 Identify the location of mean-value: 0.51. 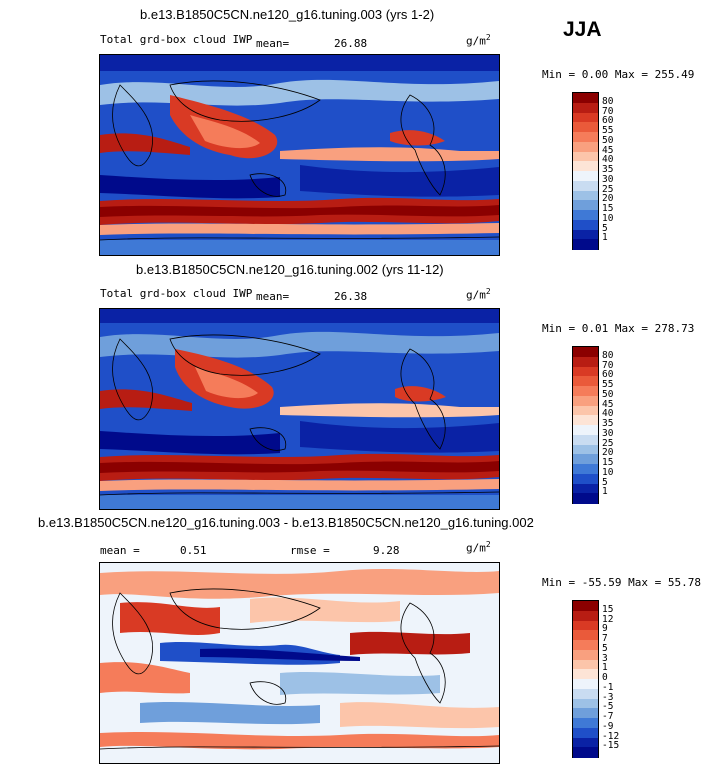
(193, 550).